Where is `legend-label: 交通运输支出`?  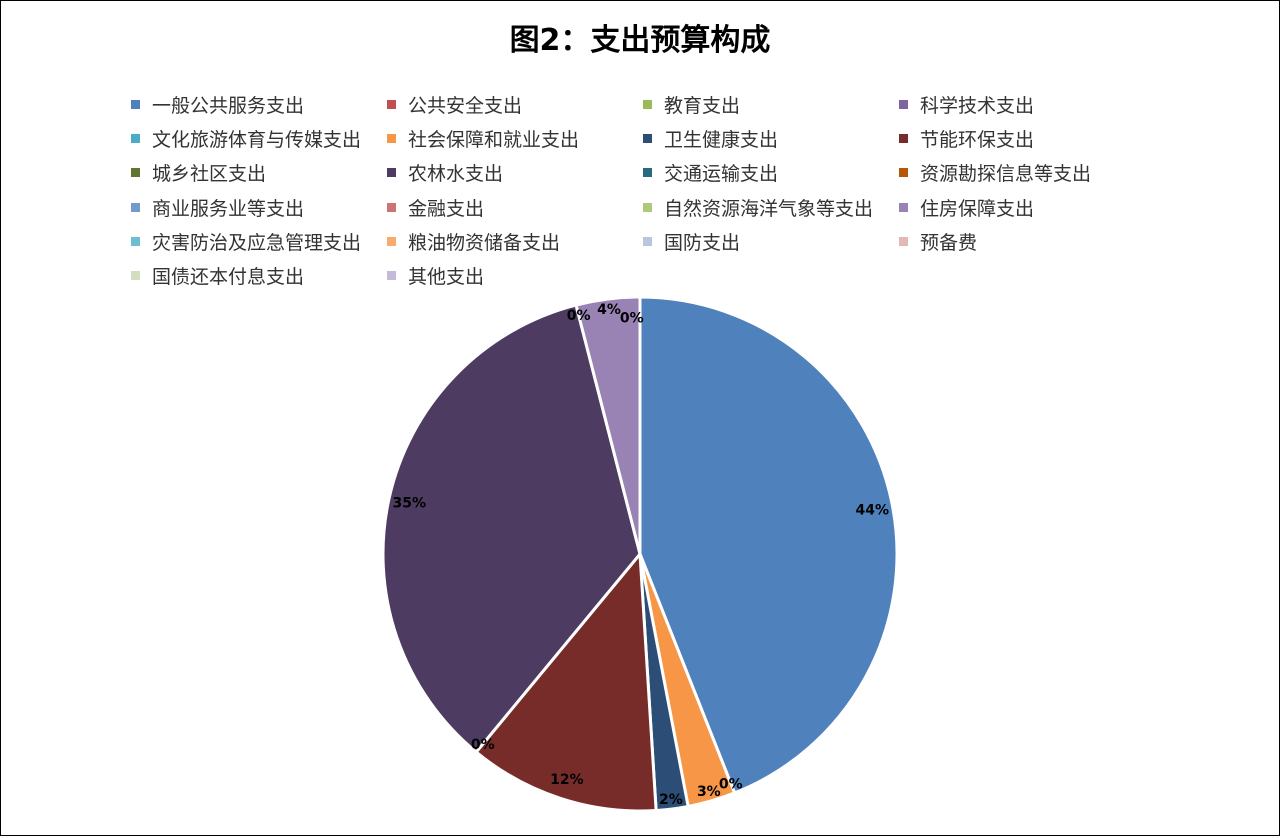
legend-label: 交通运输支出 is located at coordinates (721, 174).